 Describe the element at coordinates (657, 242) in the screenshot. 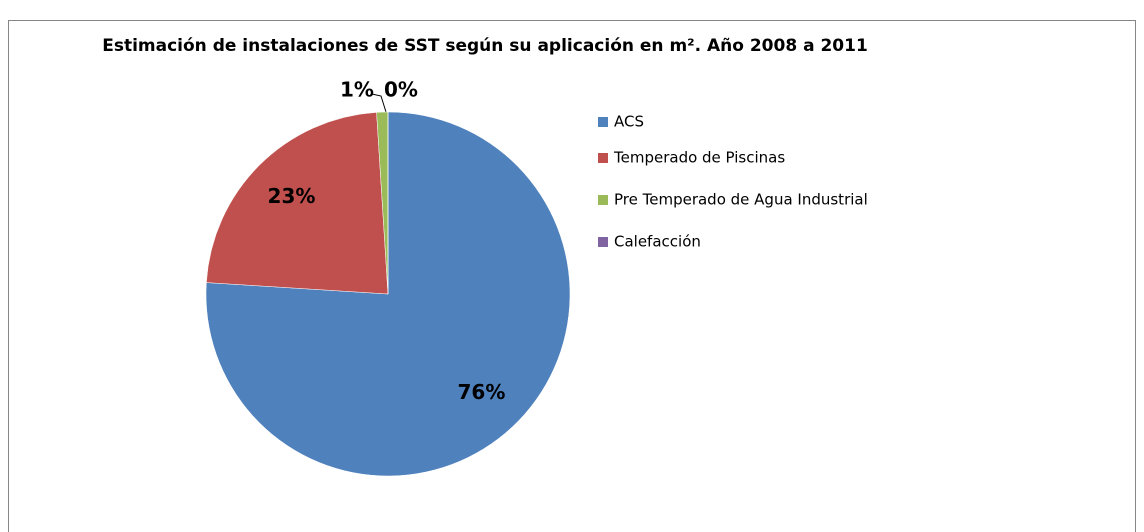

I see `legend-label: Calefacción` at that location.